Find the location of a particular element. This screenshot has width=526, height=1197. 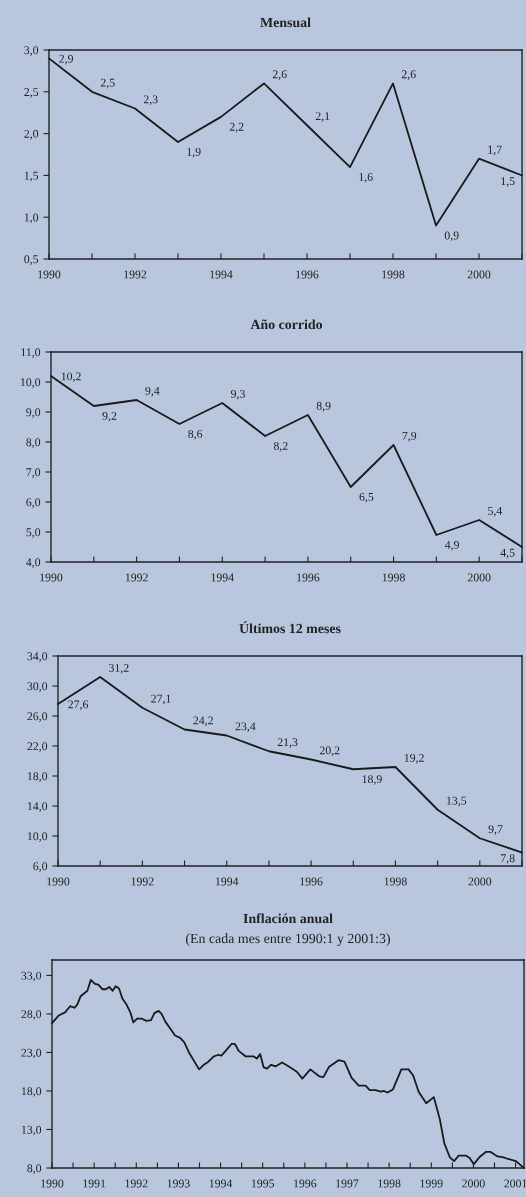

data-label: 1,7 is located at coordinates (495, 150).